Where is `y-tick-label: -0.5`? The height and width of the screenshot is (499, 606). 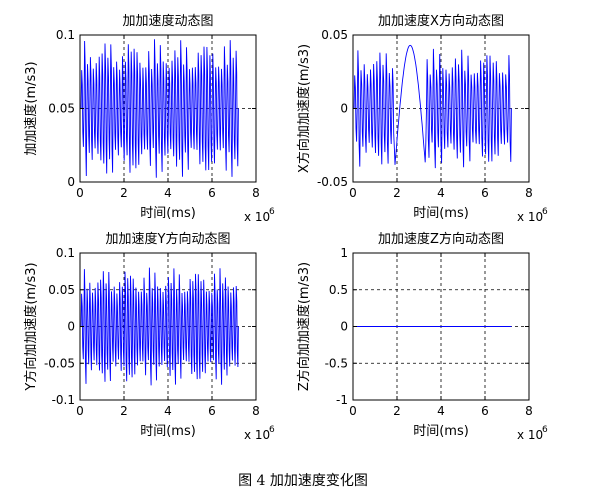
y-tick-label: -0.5 is located at coordinates (336, 363).